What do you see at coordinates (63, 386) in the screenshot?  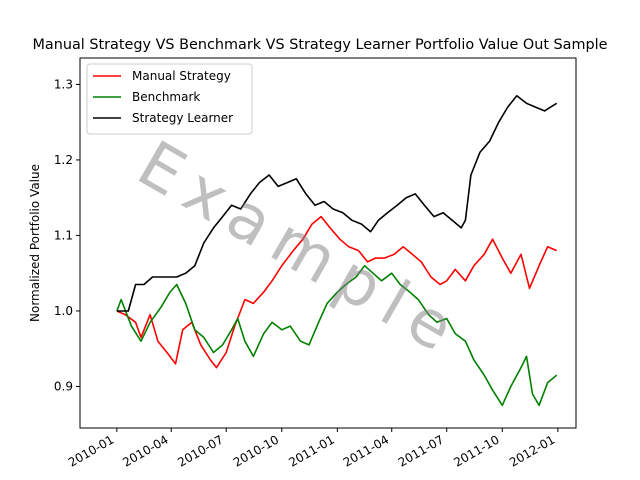 I see `y-tick-label: 0.9` at bounding box center [63, 386].